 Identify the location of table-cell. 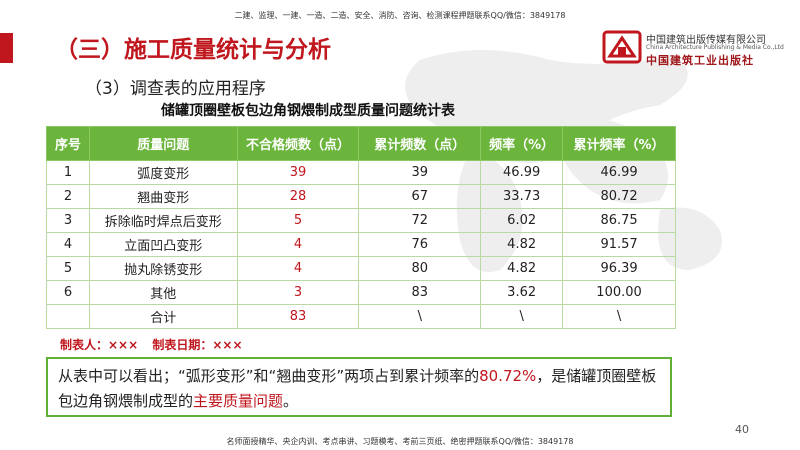
(68, 316).